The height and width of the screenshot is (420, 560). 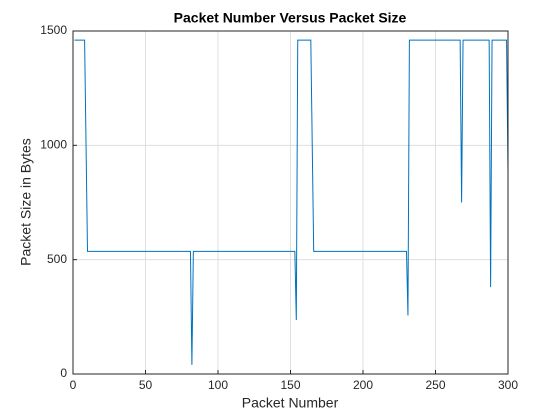 I want to click on x-tick-label: 0, so click(x=73, y=385).